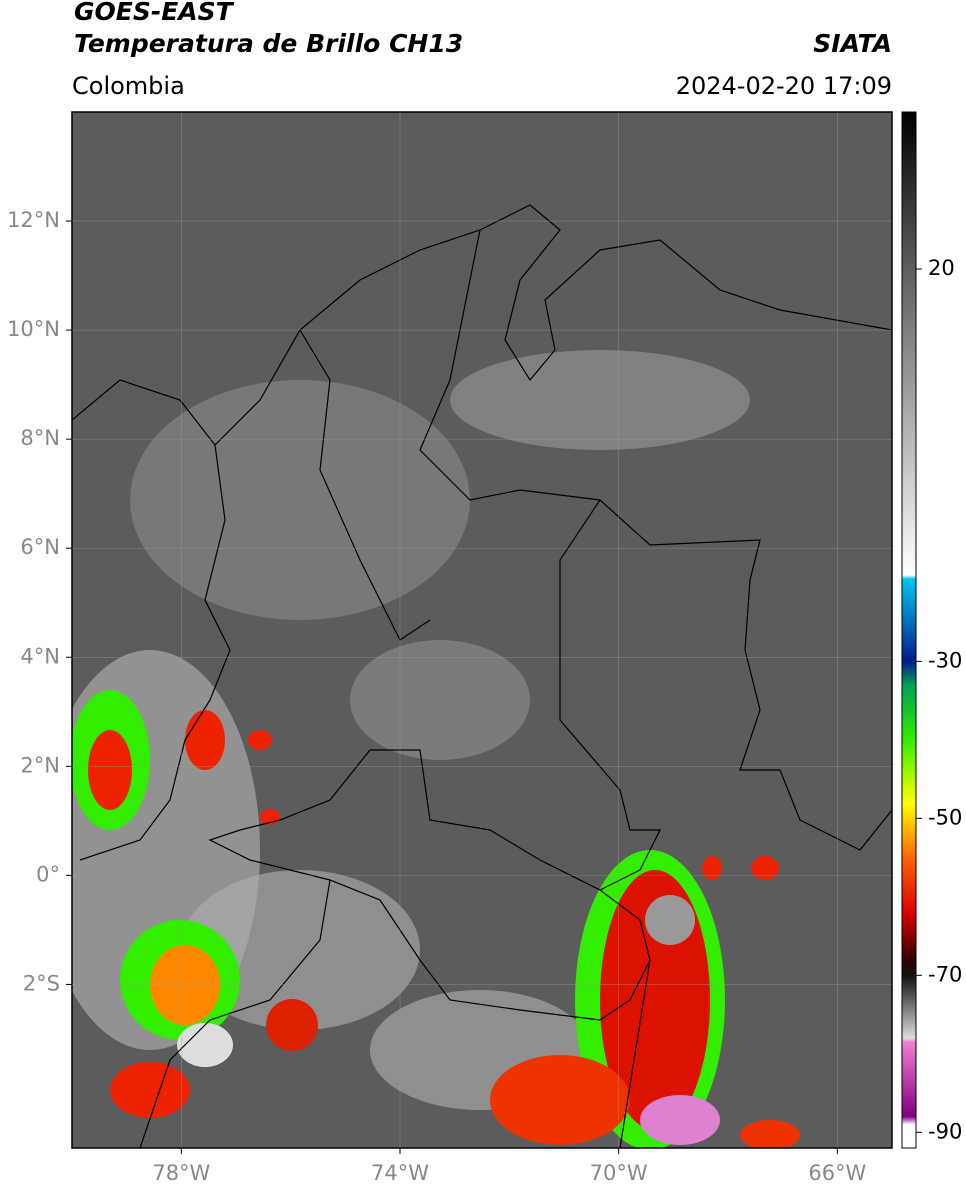  I want to click on colorbar-tick-label: -90, so click(945, 1131).